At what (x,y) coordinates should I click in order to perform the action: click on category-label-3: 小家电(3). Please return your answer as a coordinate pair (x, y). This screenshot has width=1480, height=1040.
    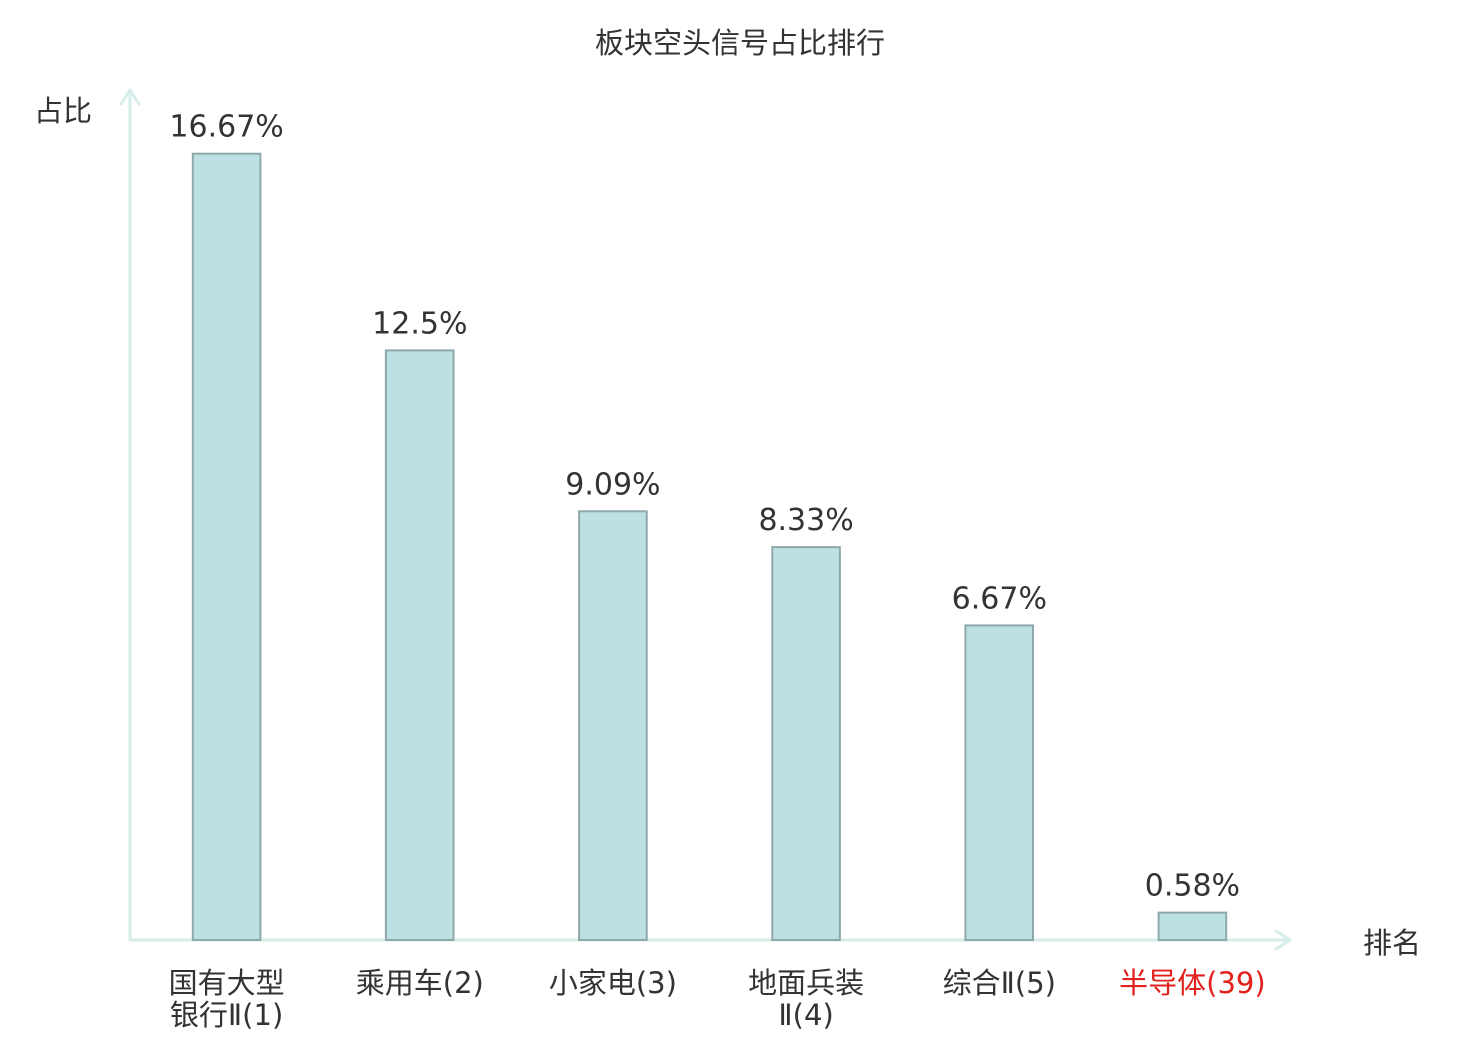
    Looking at the image, I should click on (613, 983).